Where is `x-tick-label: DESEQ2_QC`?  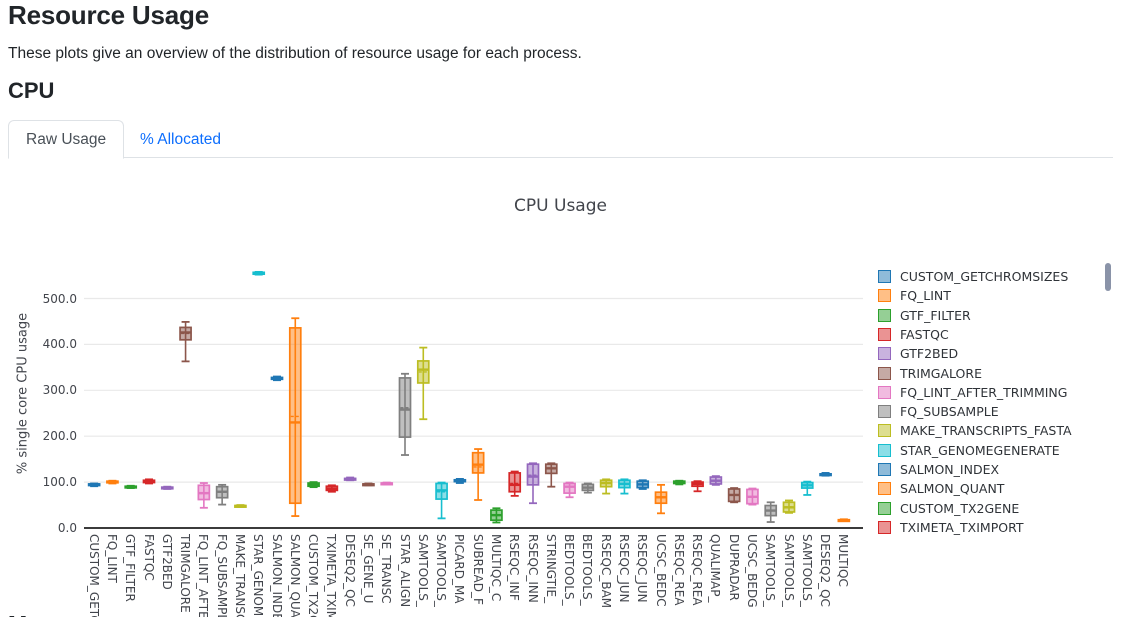 x-tick-label: DESEQ2_QC is located at coordinates (825, 570).